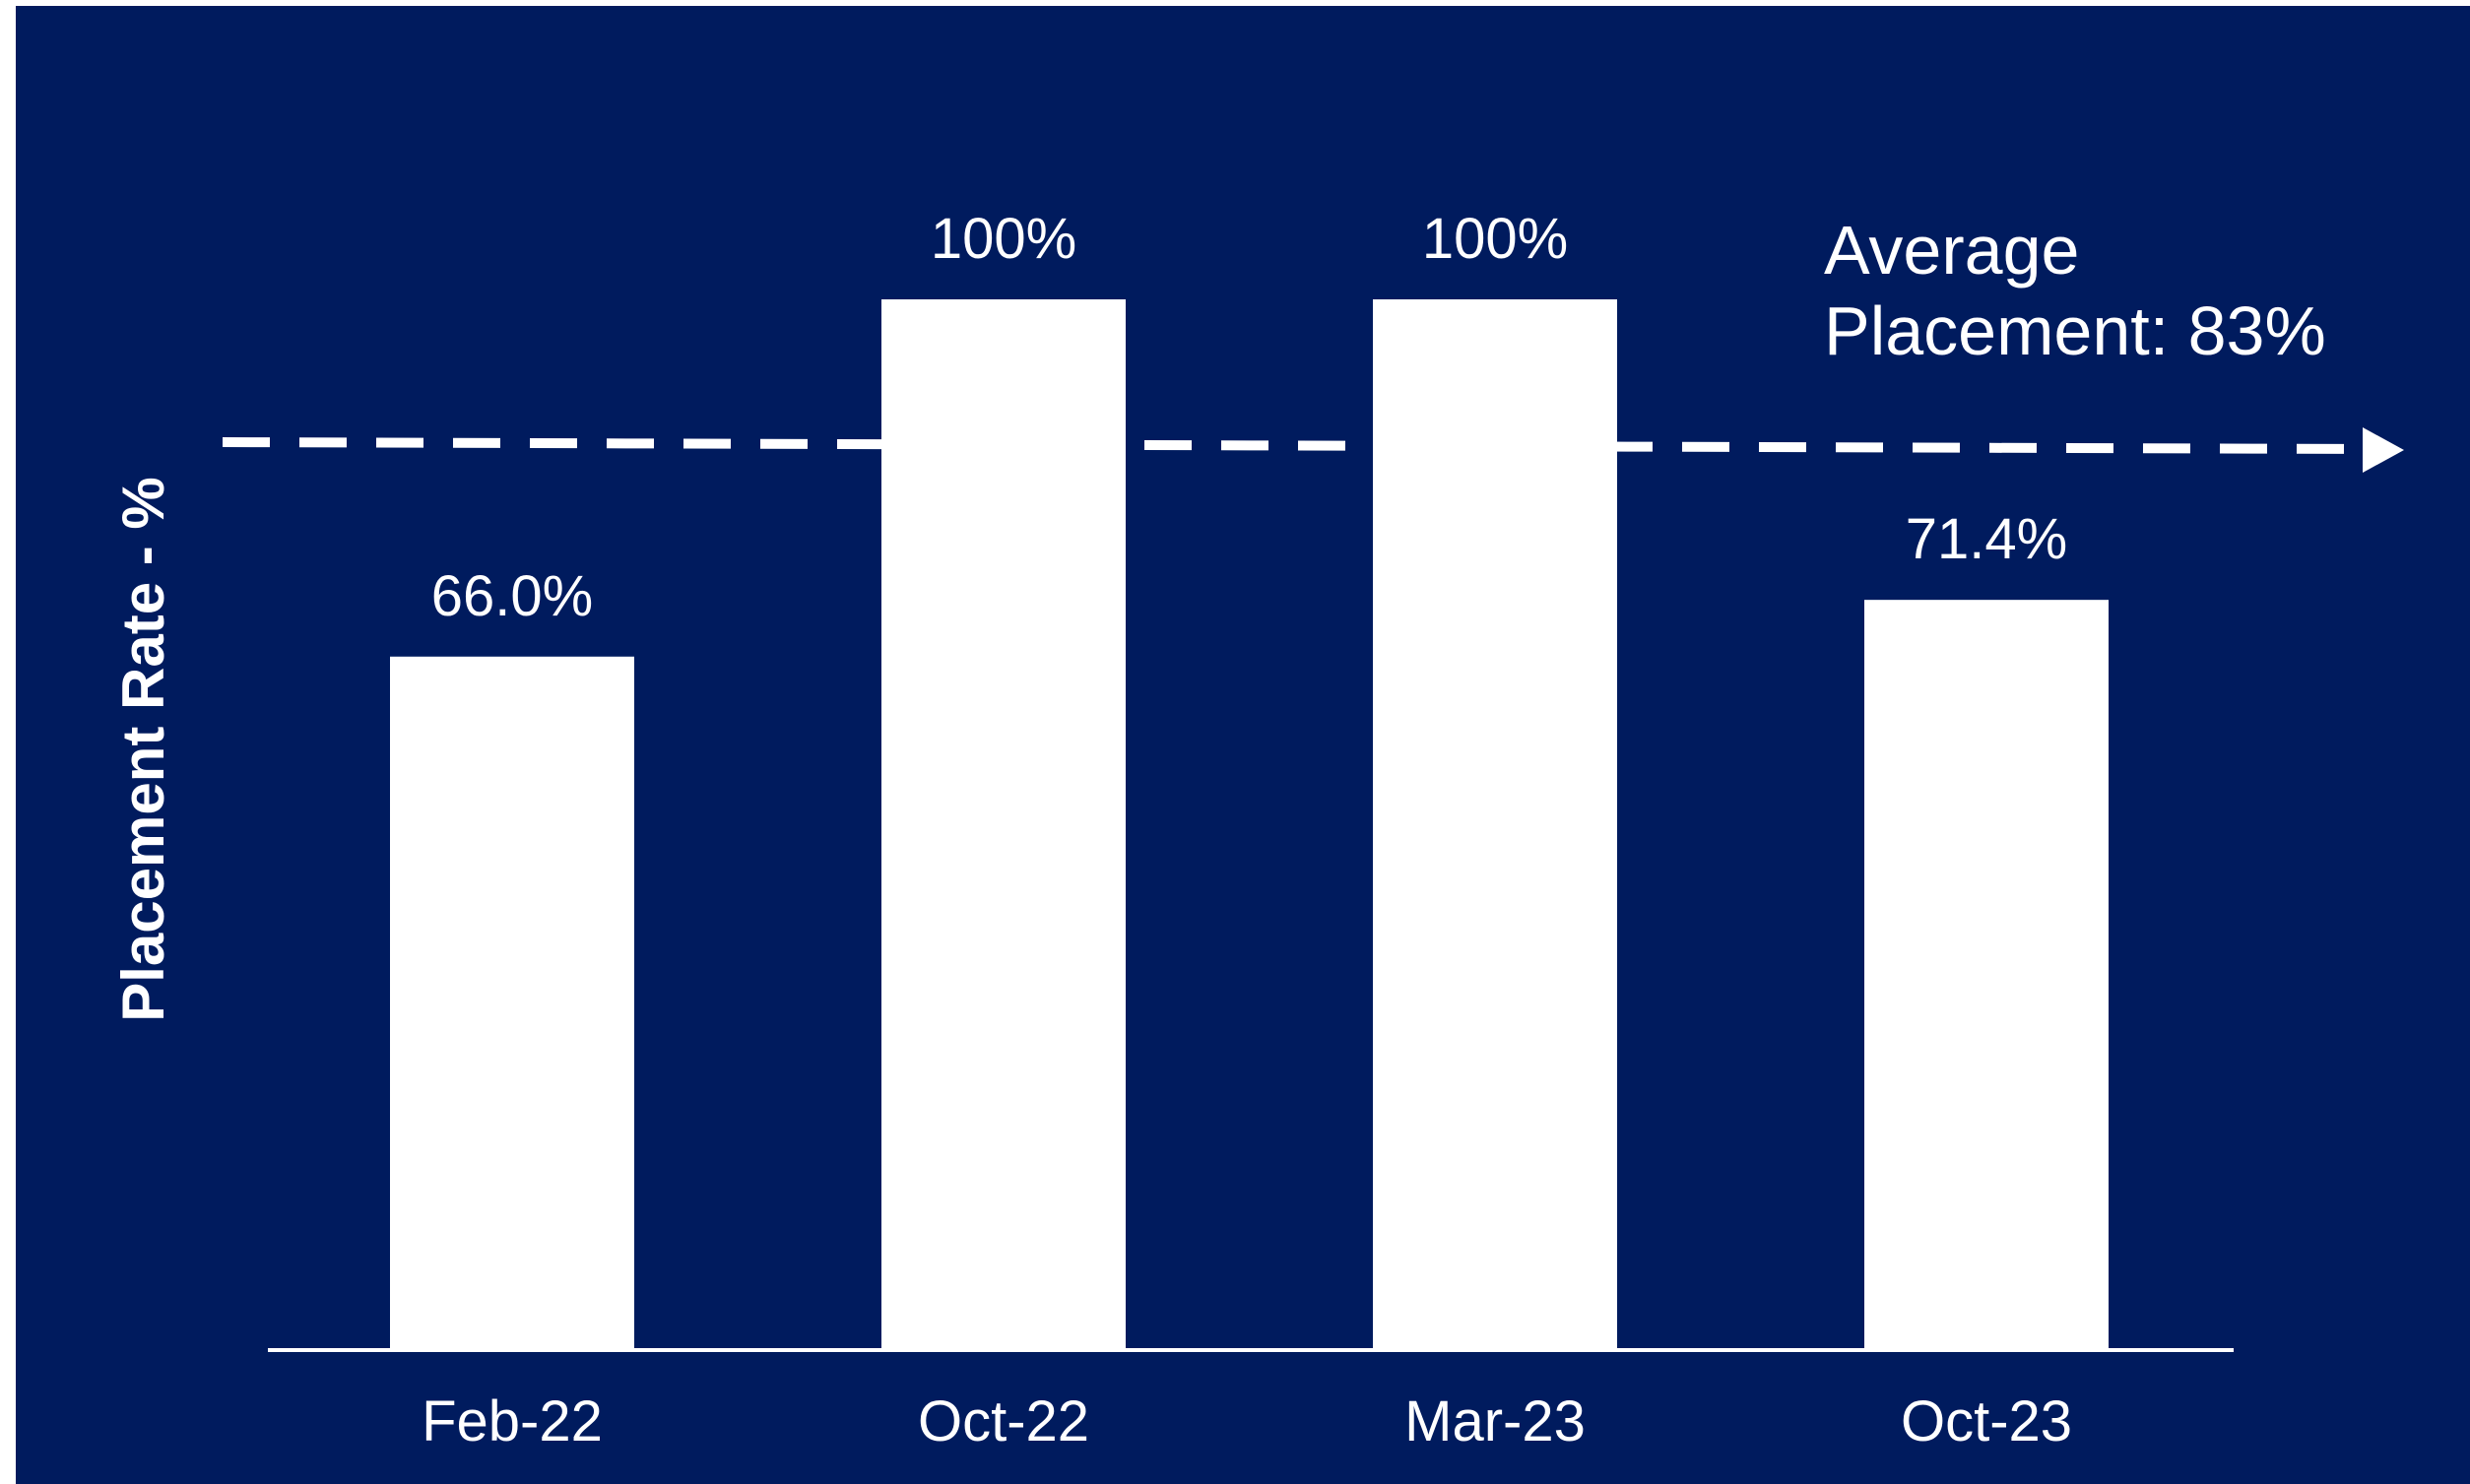  I want to click on x-tick-label: Oct-23, so click(1986, 1421).